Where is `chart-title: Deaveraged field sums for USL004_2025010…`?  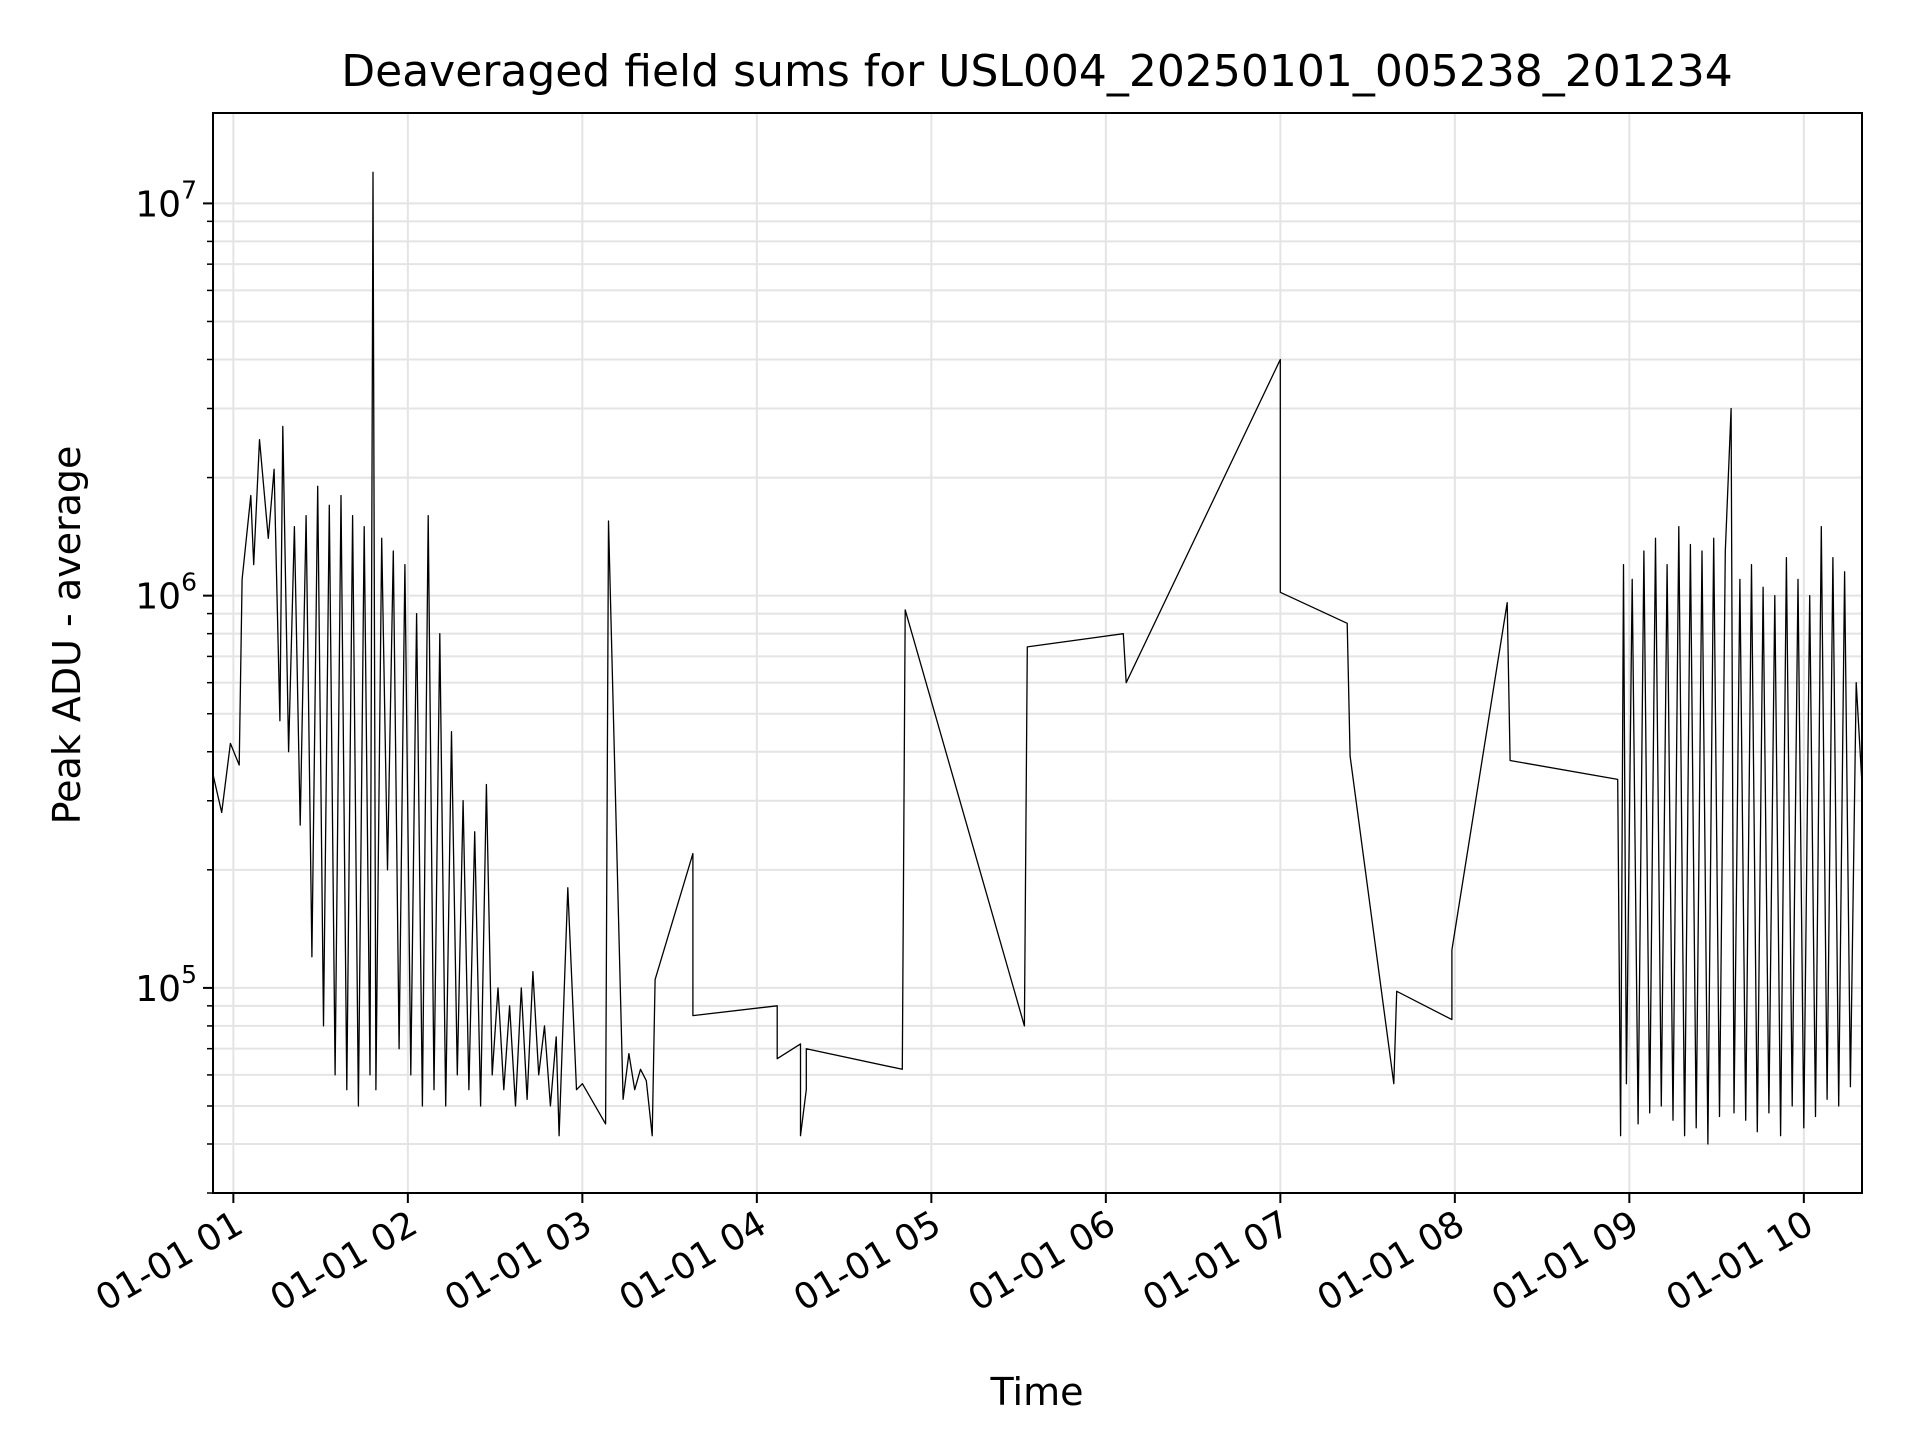 chart-title: Deaveraged field sums for USL004_2025010… is located at coordinates (1037, 71).